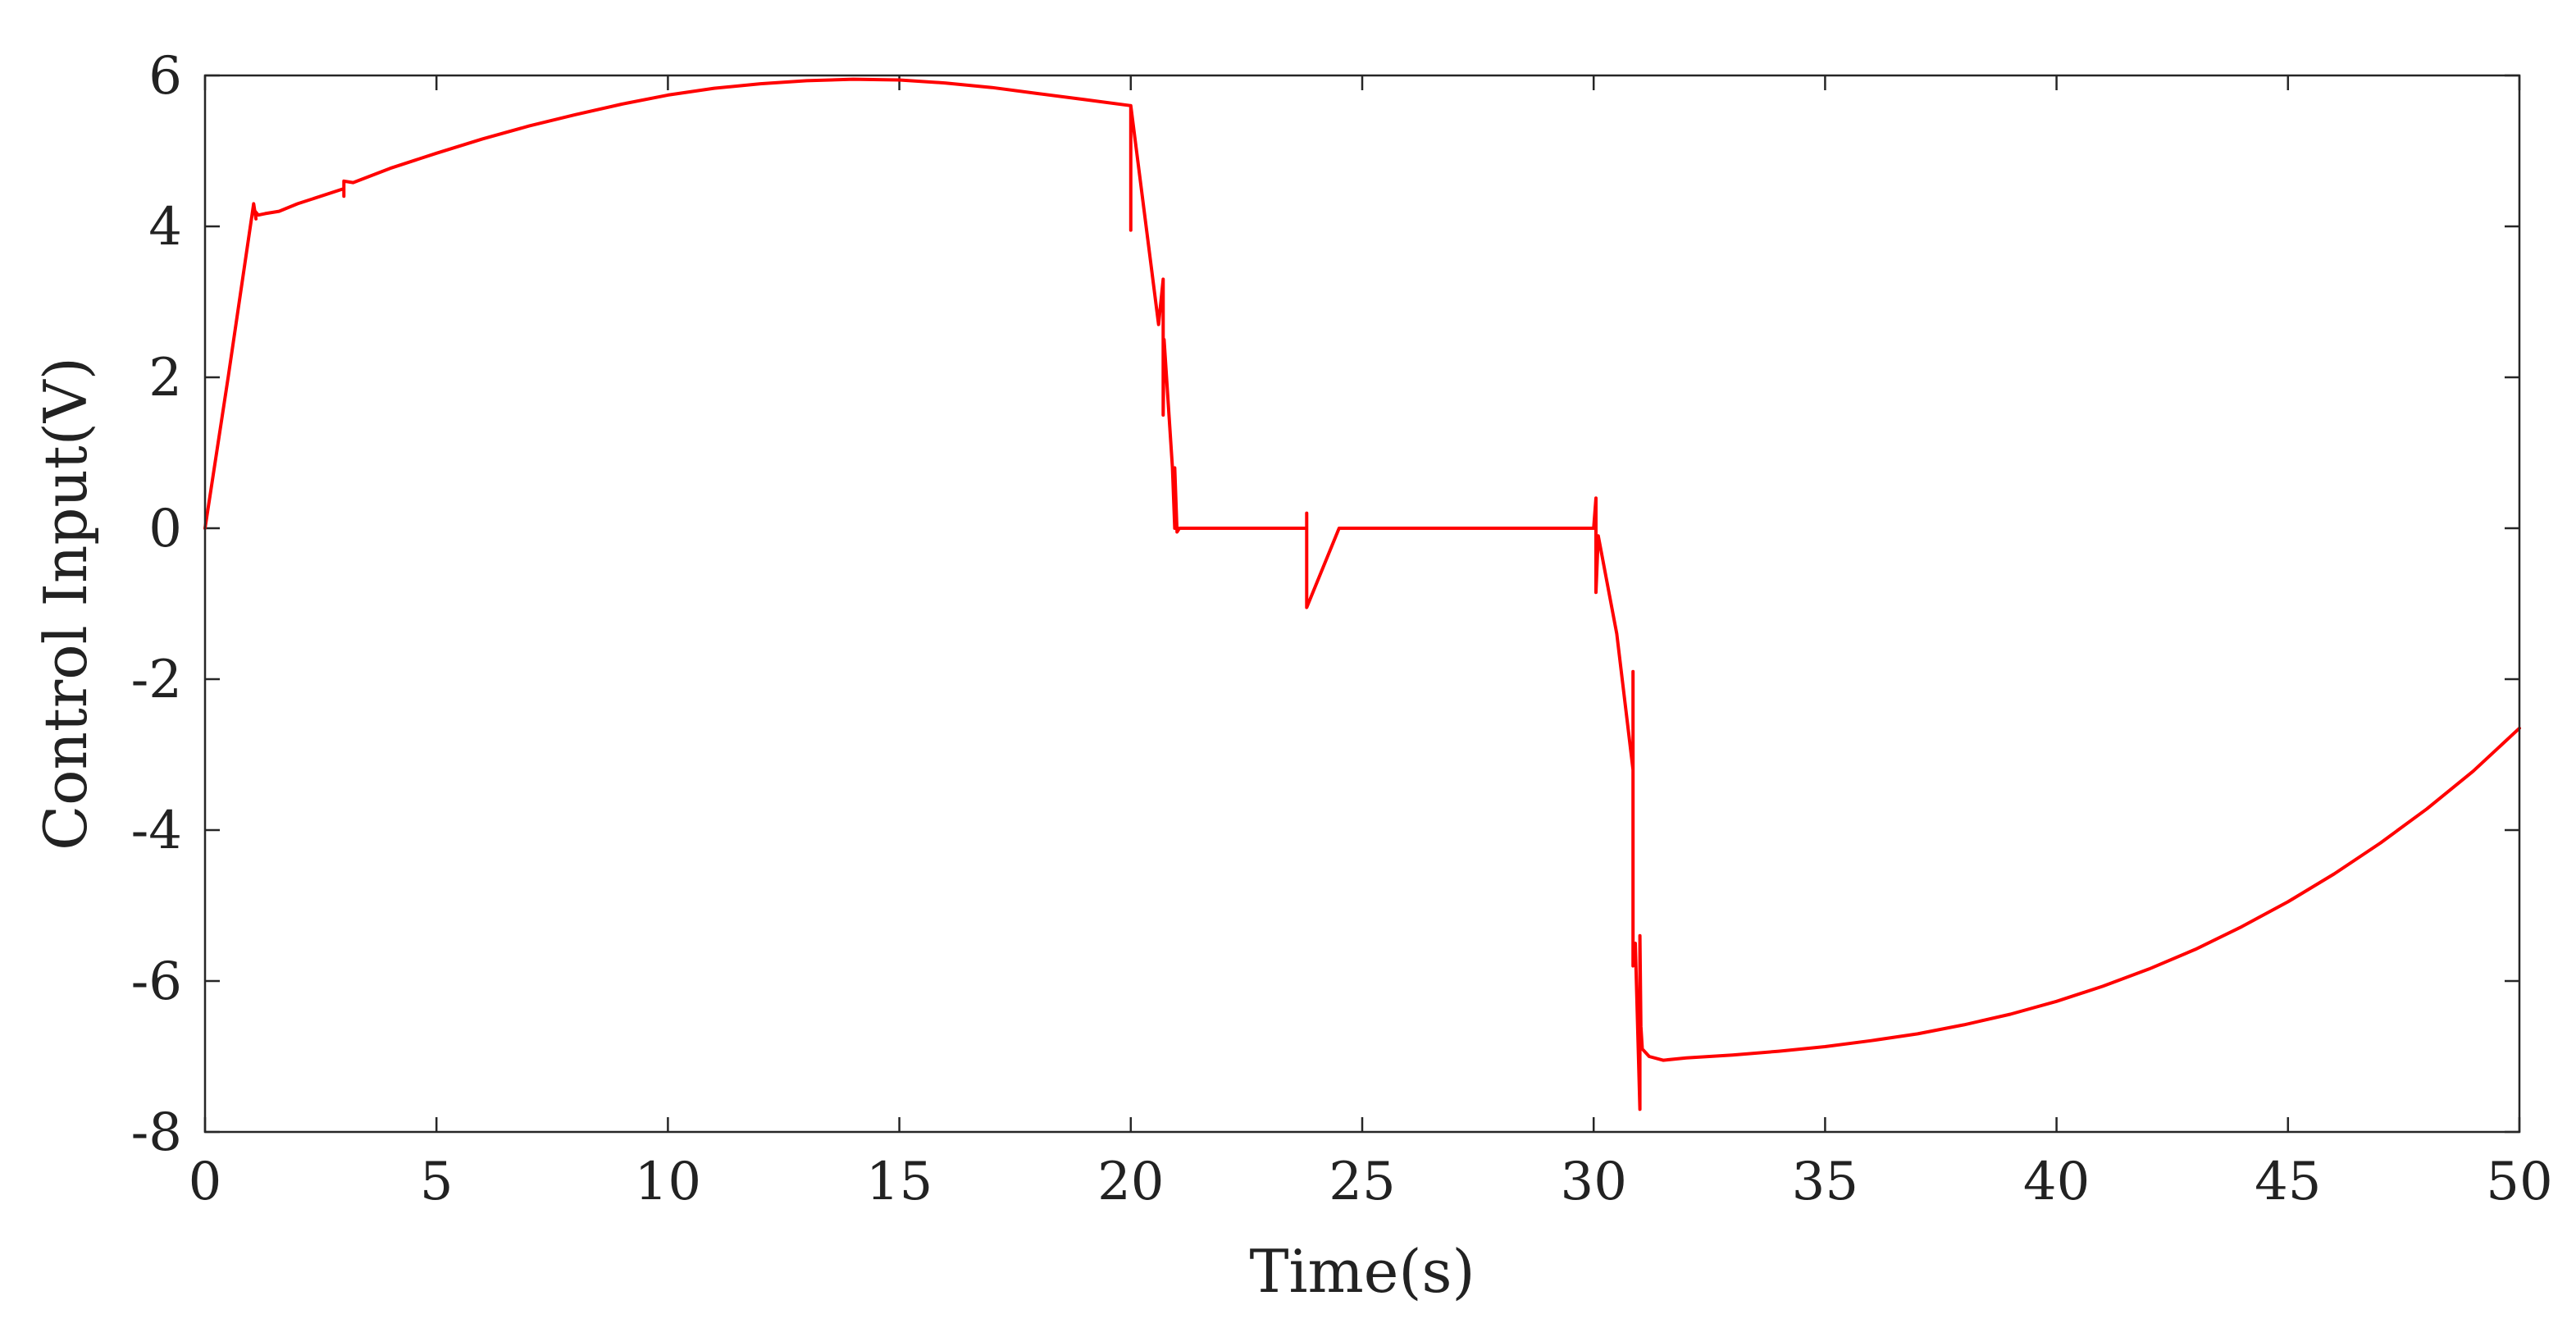 This screenshot has width=2576, height=1337. I want to click on x-tick-label: 0, so click(205, 1182).